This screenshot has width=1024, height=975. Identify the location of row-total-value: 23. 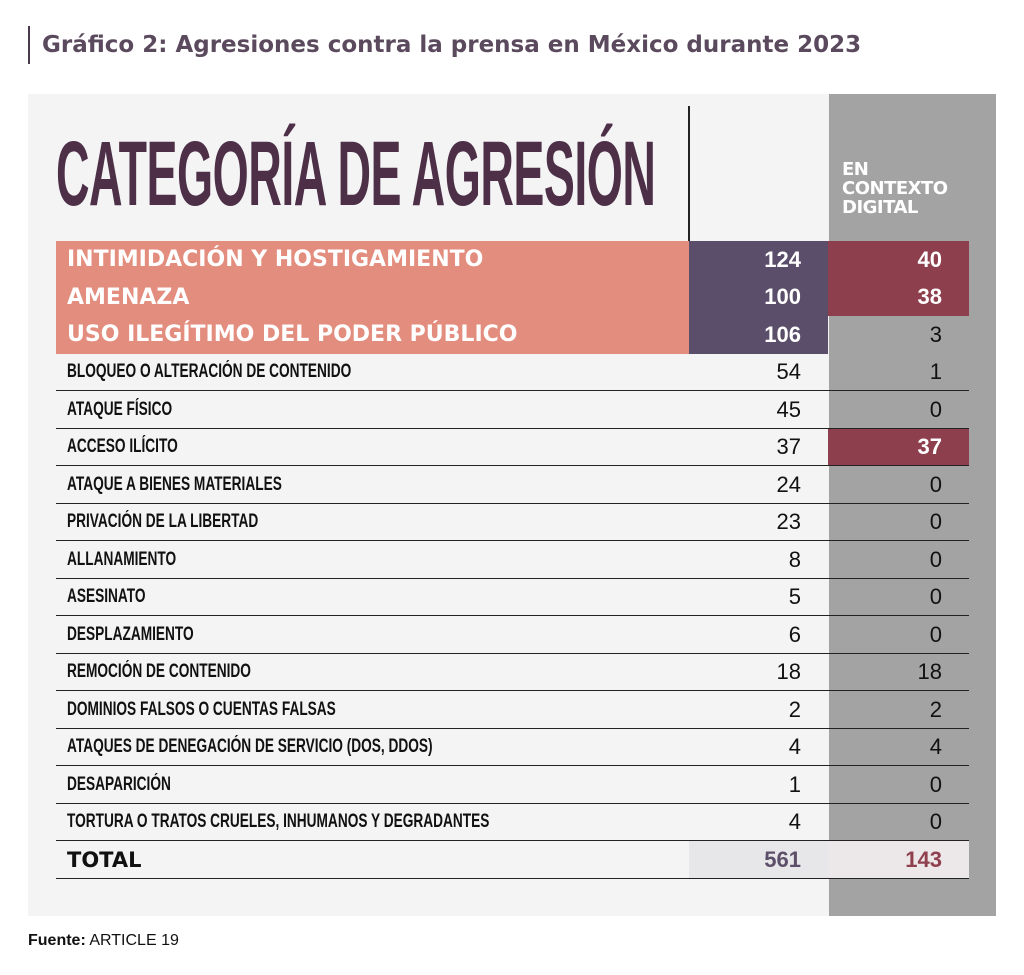
(788, 522).